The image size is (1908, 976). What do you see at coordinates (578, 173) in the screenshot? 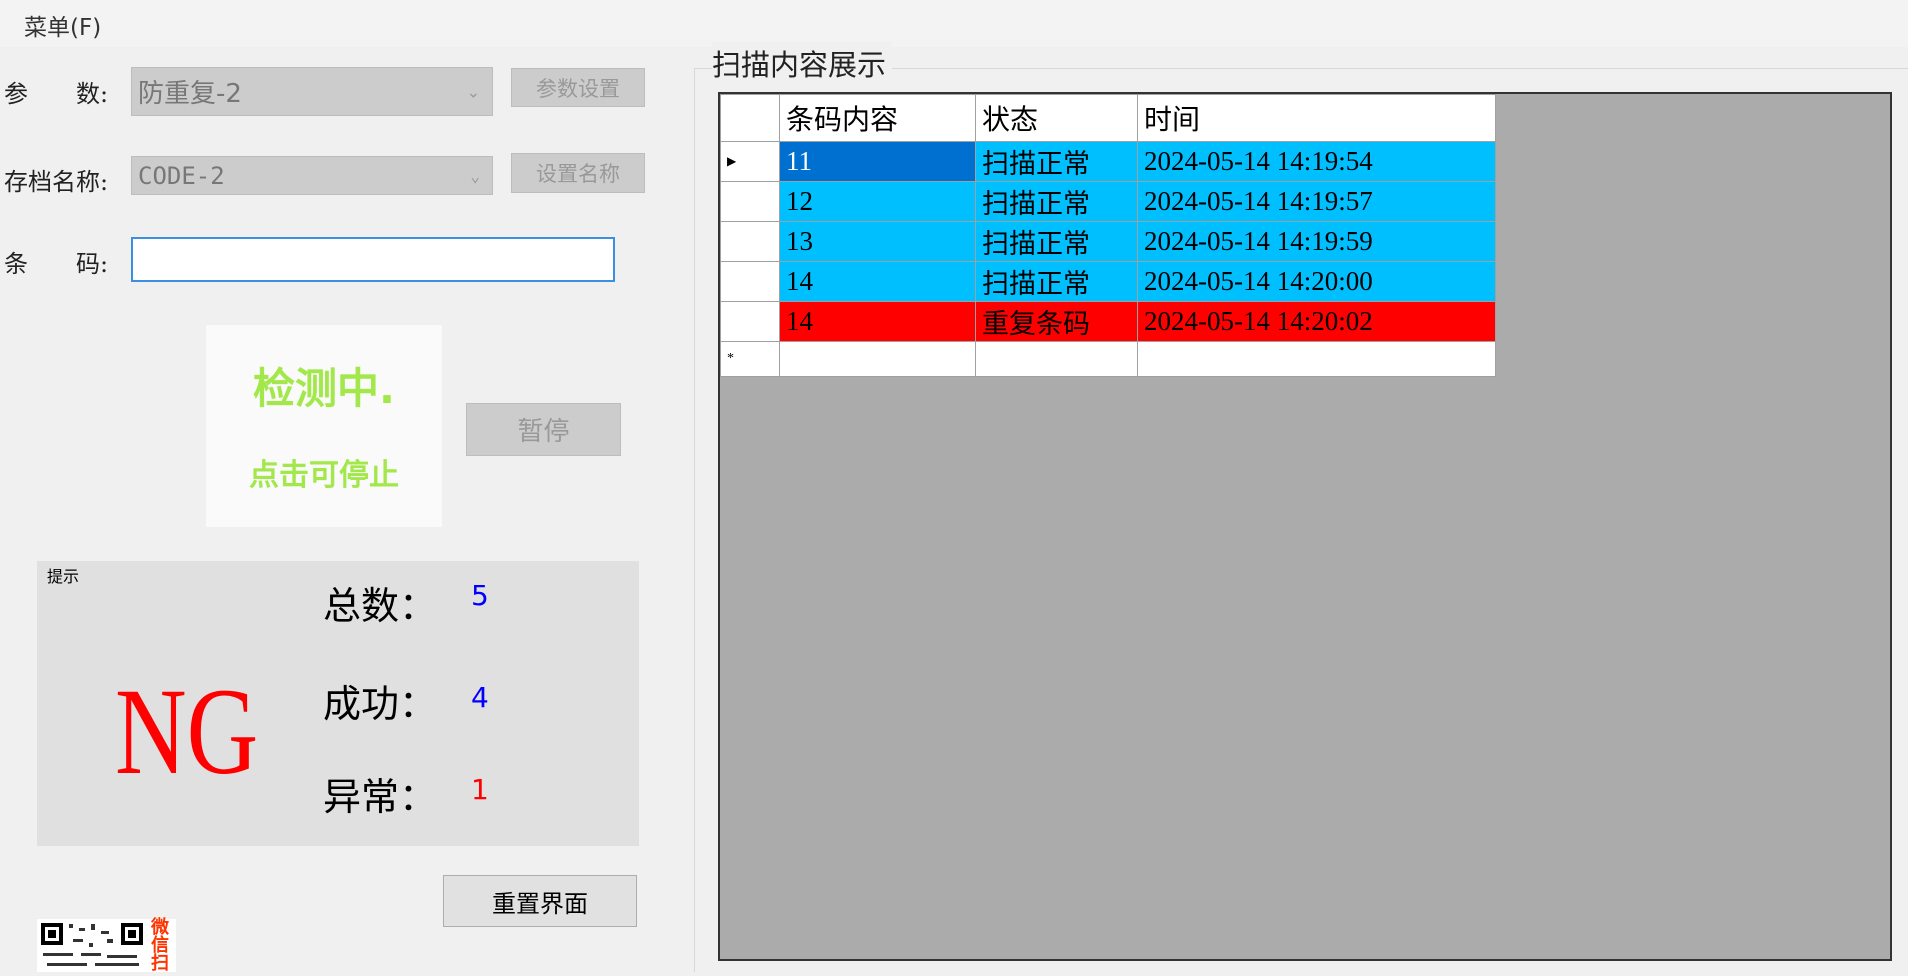
I see `set-name-button: 设置名称` at bounding box center [578, 173].